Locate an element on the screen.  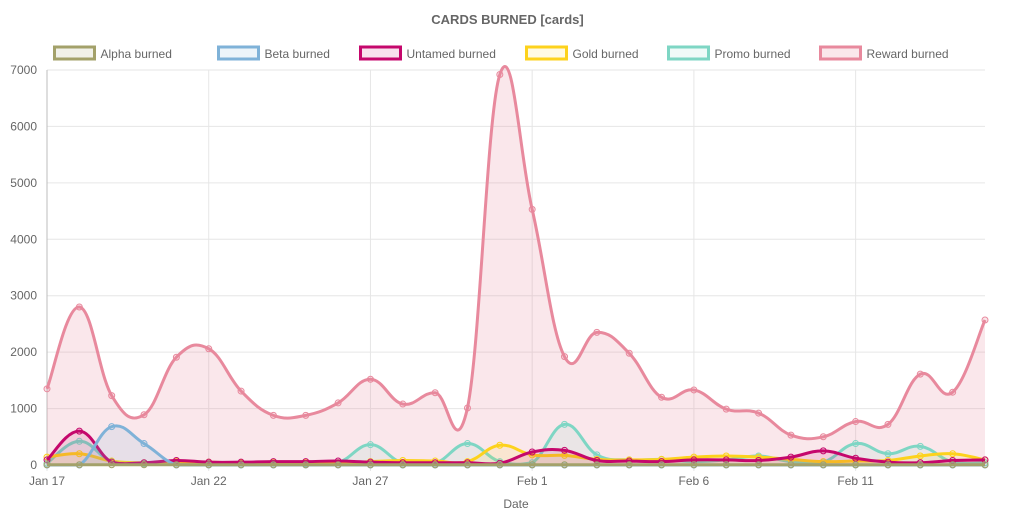
x-tick-label: Jan 17 is located at coordinates (47, 481).